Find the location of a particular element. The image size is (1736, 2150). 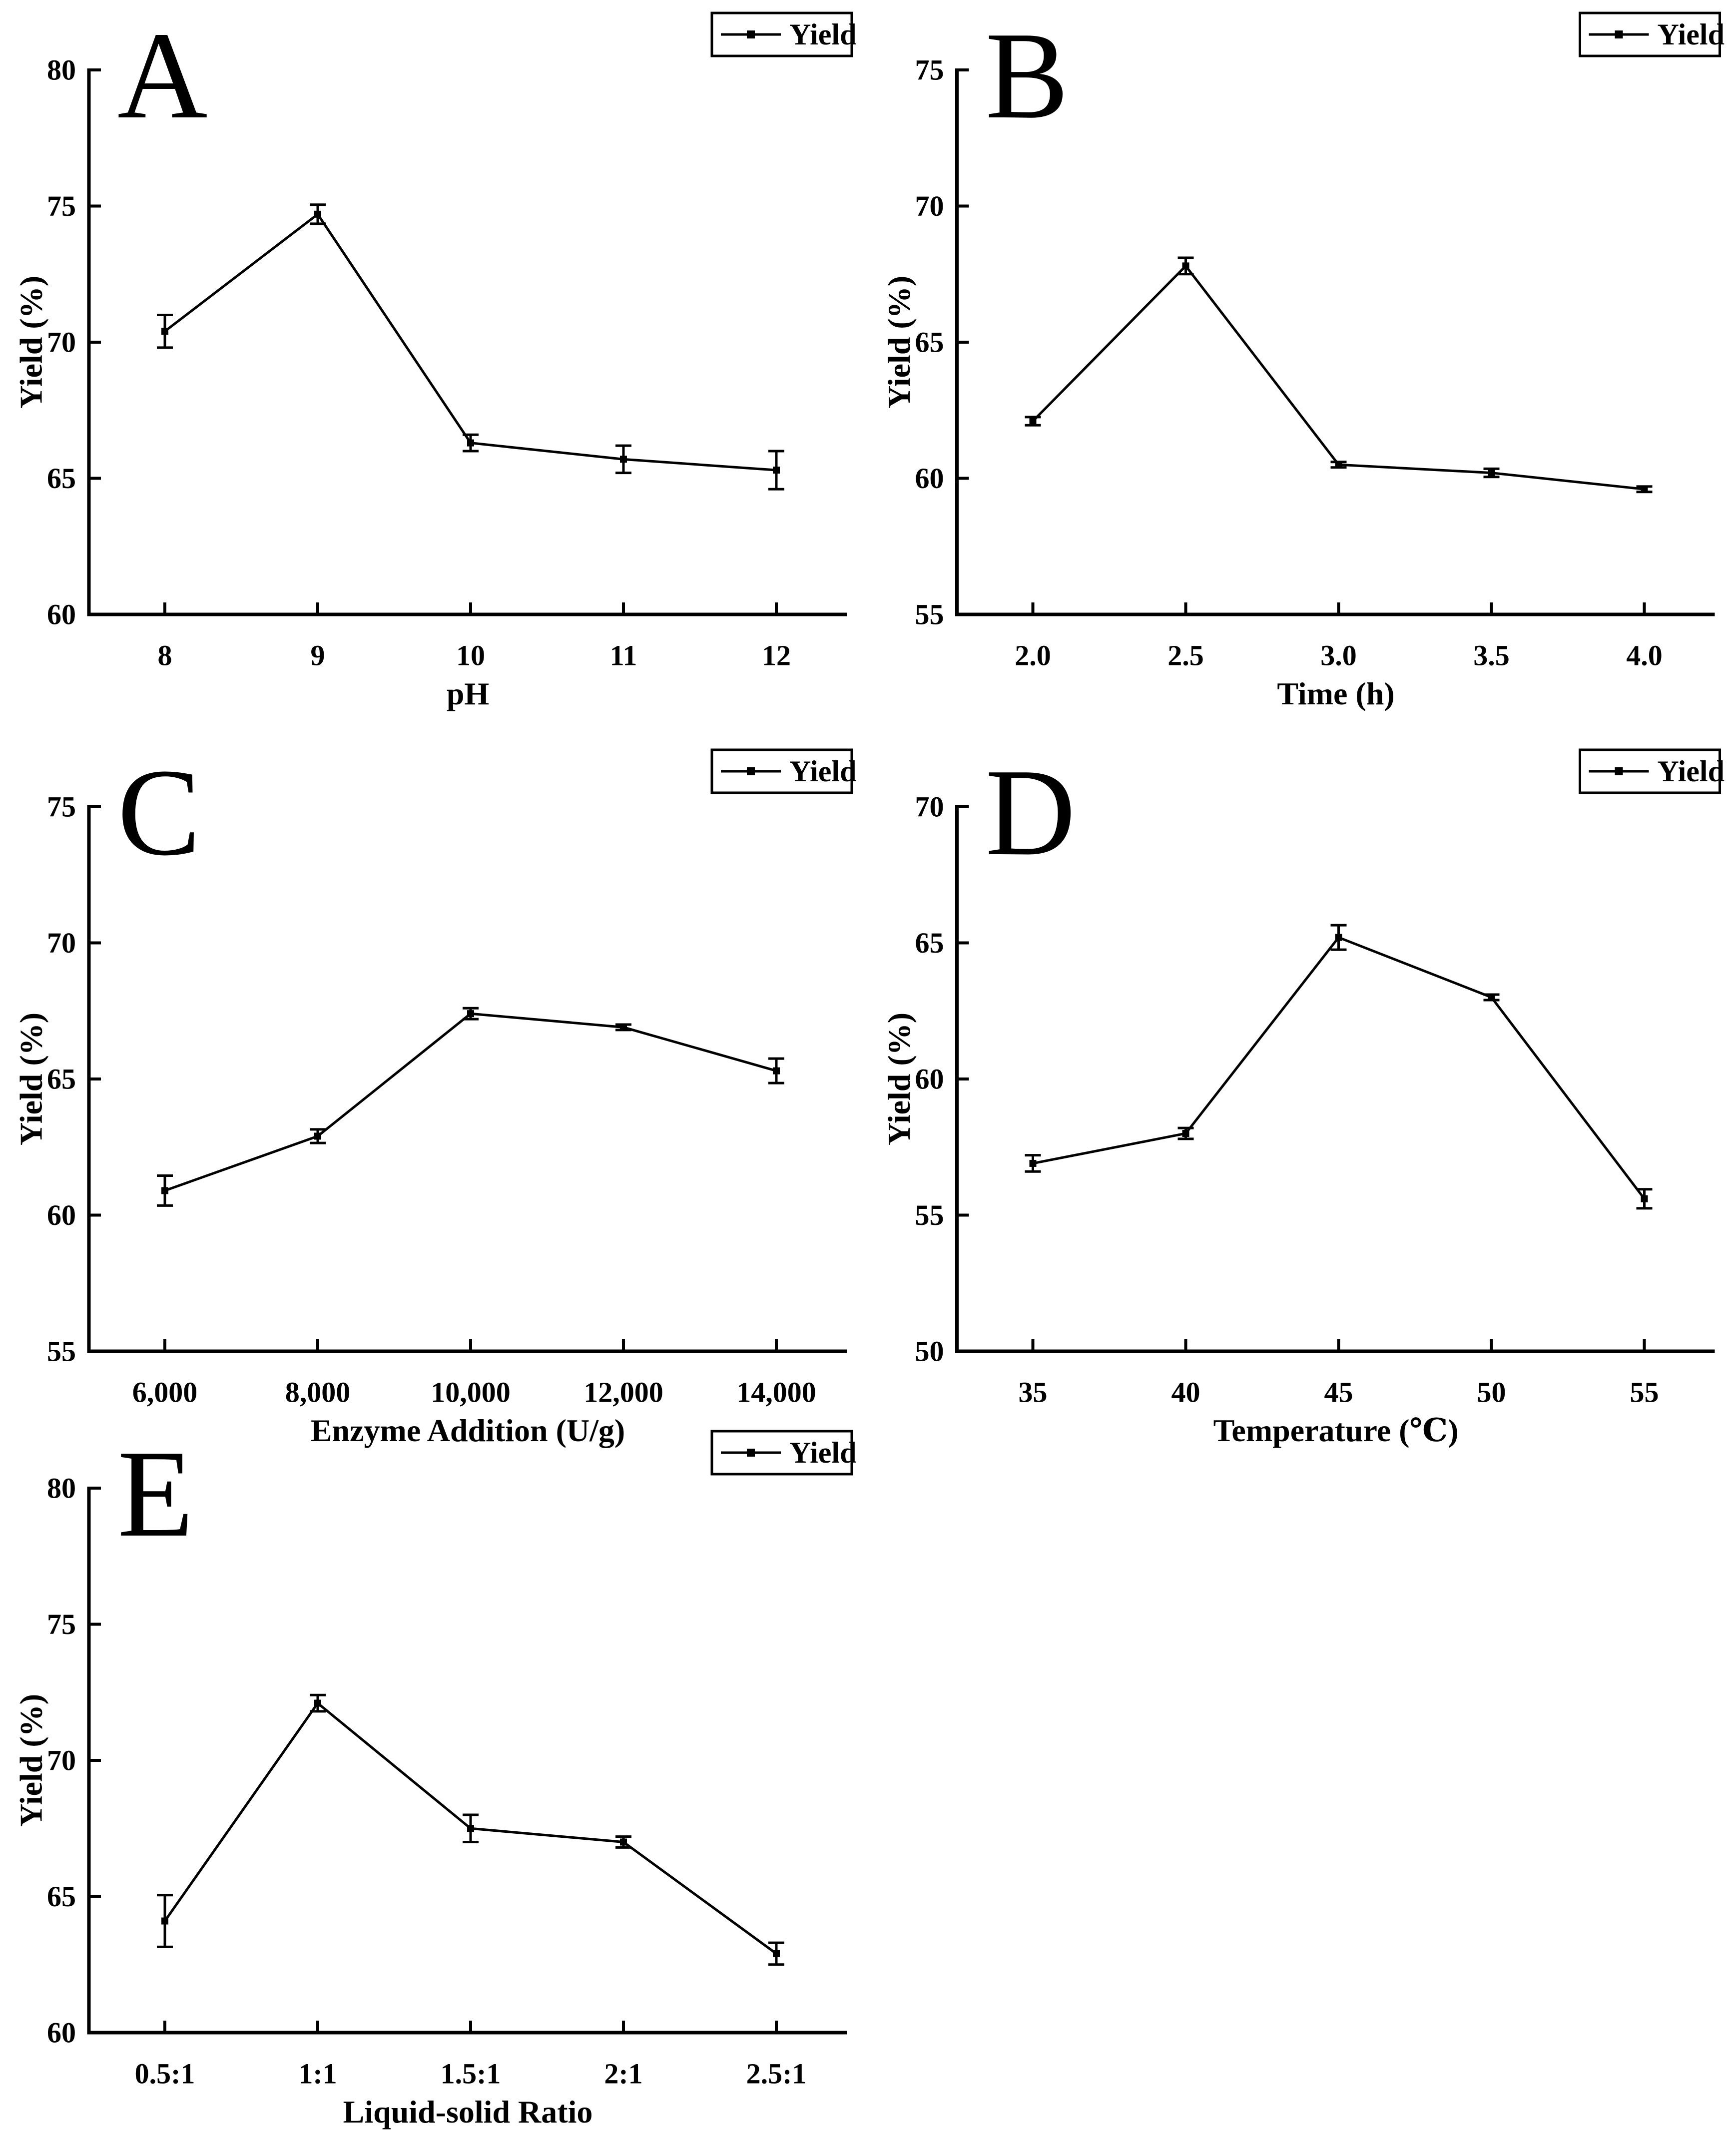

panel-letter: D is located at coordinates (1031, 812).